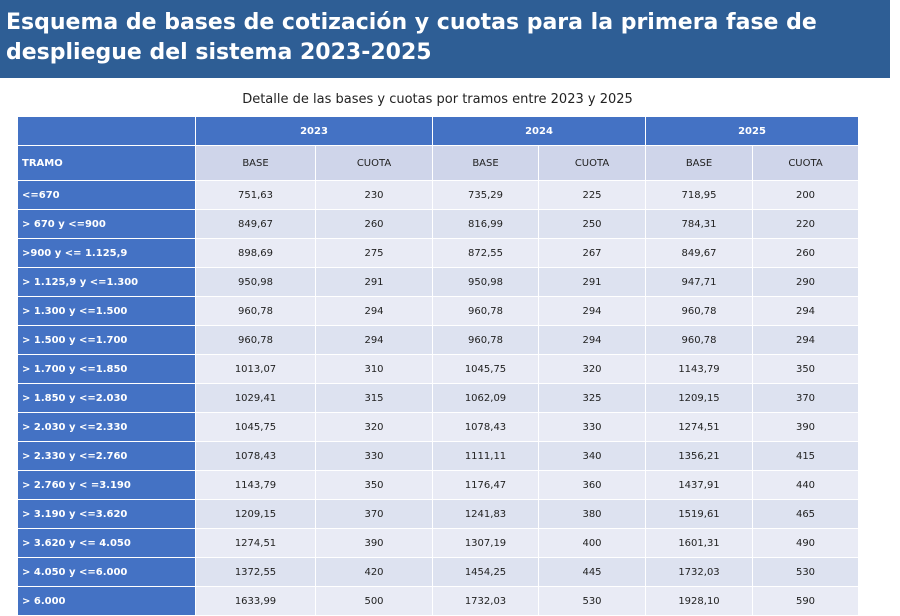 The image size is (900, 616). Describe the element at coordinates (805, 253) in the screenshot. I see `value-cell: 260` at that location.